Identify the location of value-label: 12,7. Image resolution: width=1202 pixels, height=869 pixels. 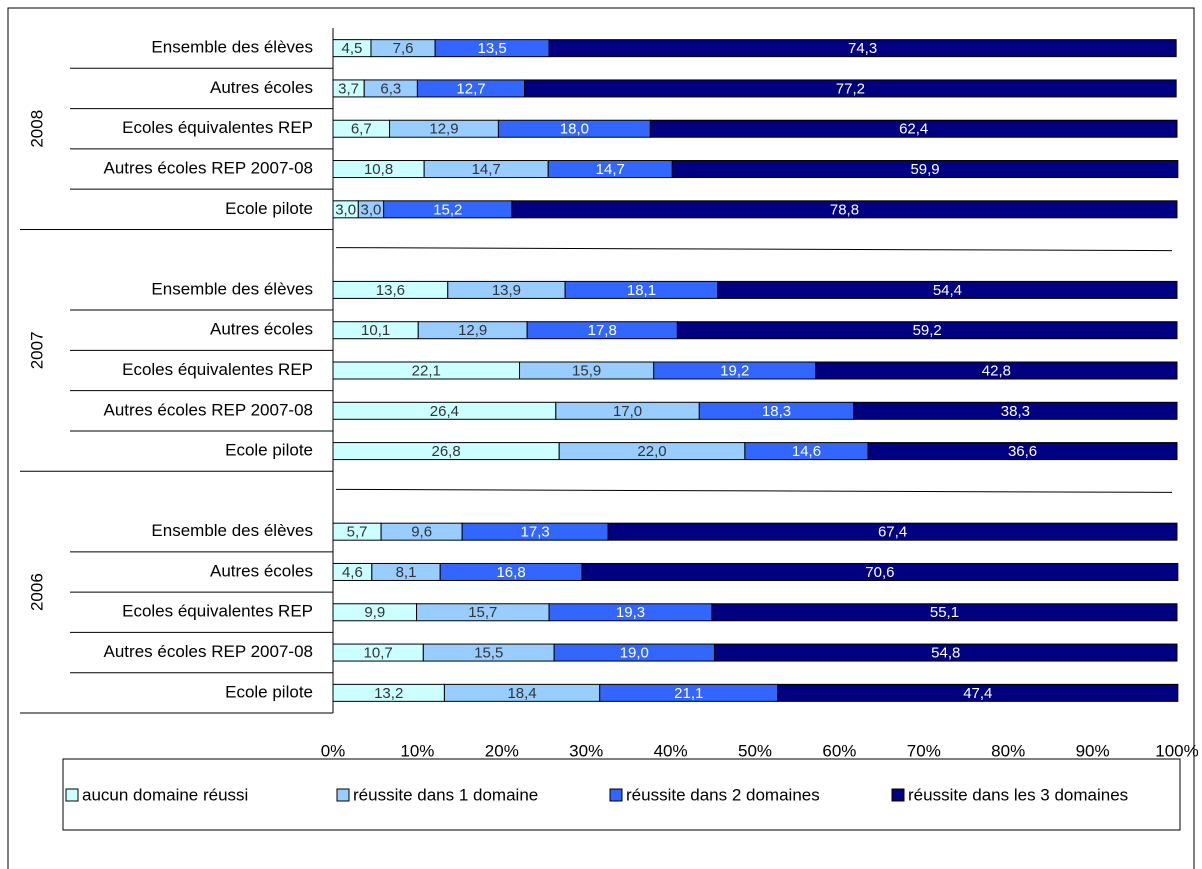
(470, 88).